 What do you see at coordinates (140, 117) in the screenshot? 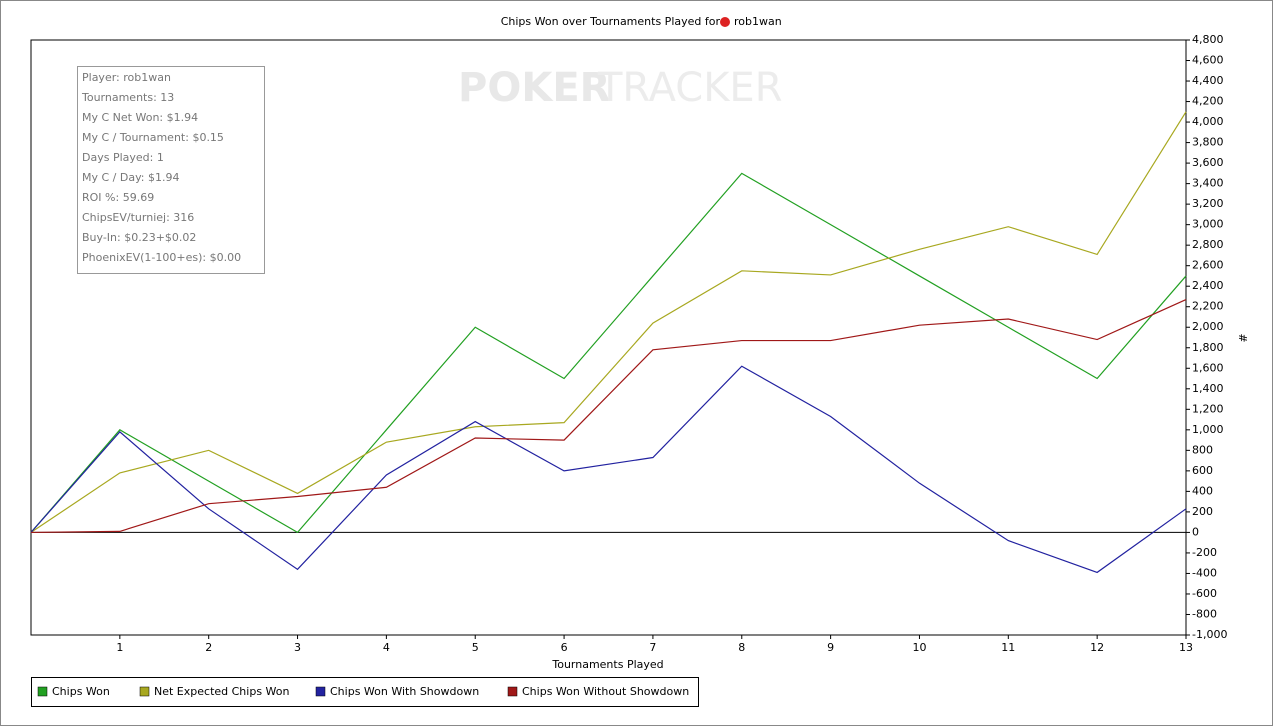
I see `stat-line: My C Net Won: $1.94` at bounding box center [140, 117].